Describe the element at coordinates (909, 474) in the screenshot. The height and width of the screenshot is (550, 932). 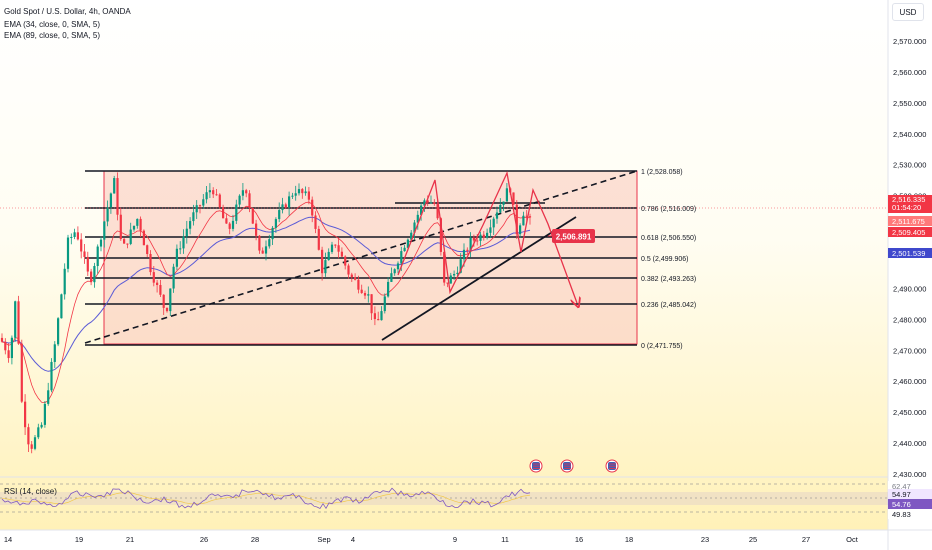
I see `price-tick: 2,430.000` at that location.